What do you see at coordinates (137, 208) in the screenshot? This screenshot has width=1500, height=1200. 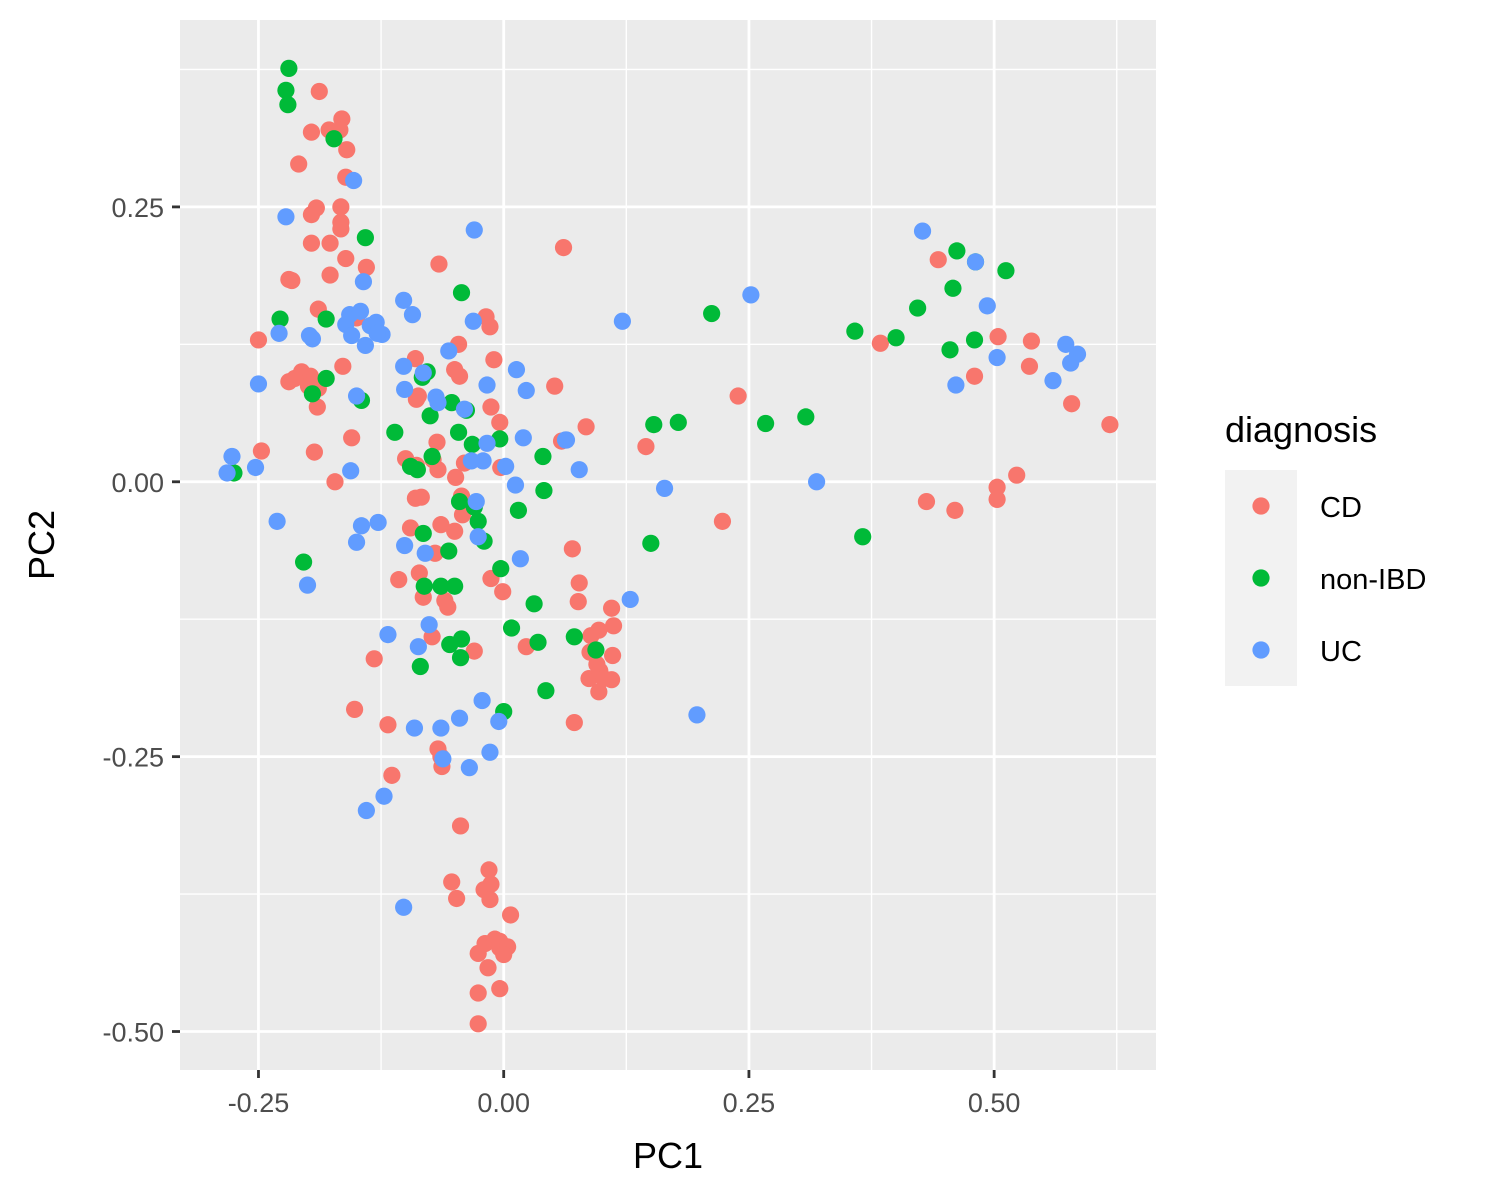 I see `y-tick-label: 0.25` at bounding box center [137, 208].